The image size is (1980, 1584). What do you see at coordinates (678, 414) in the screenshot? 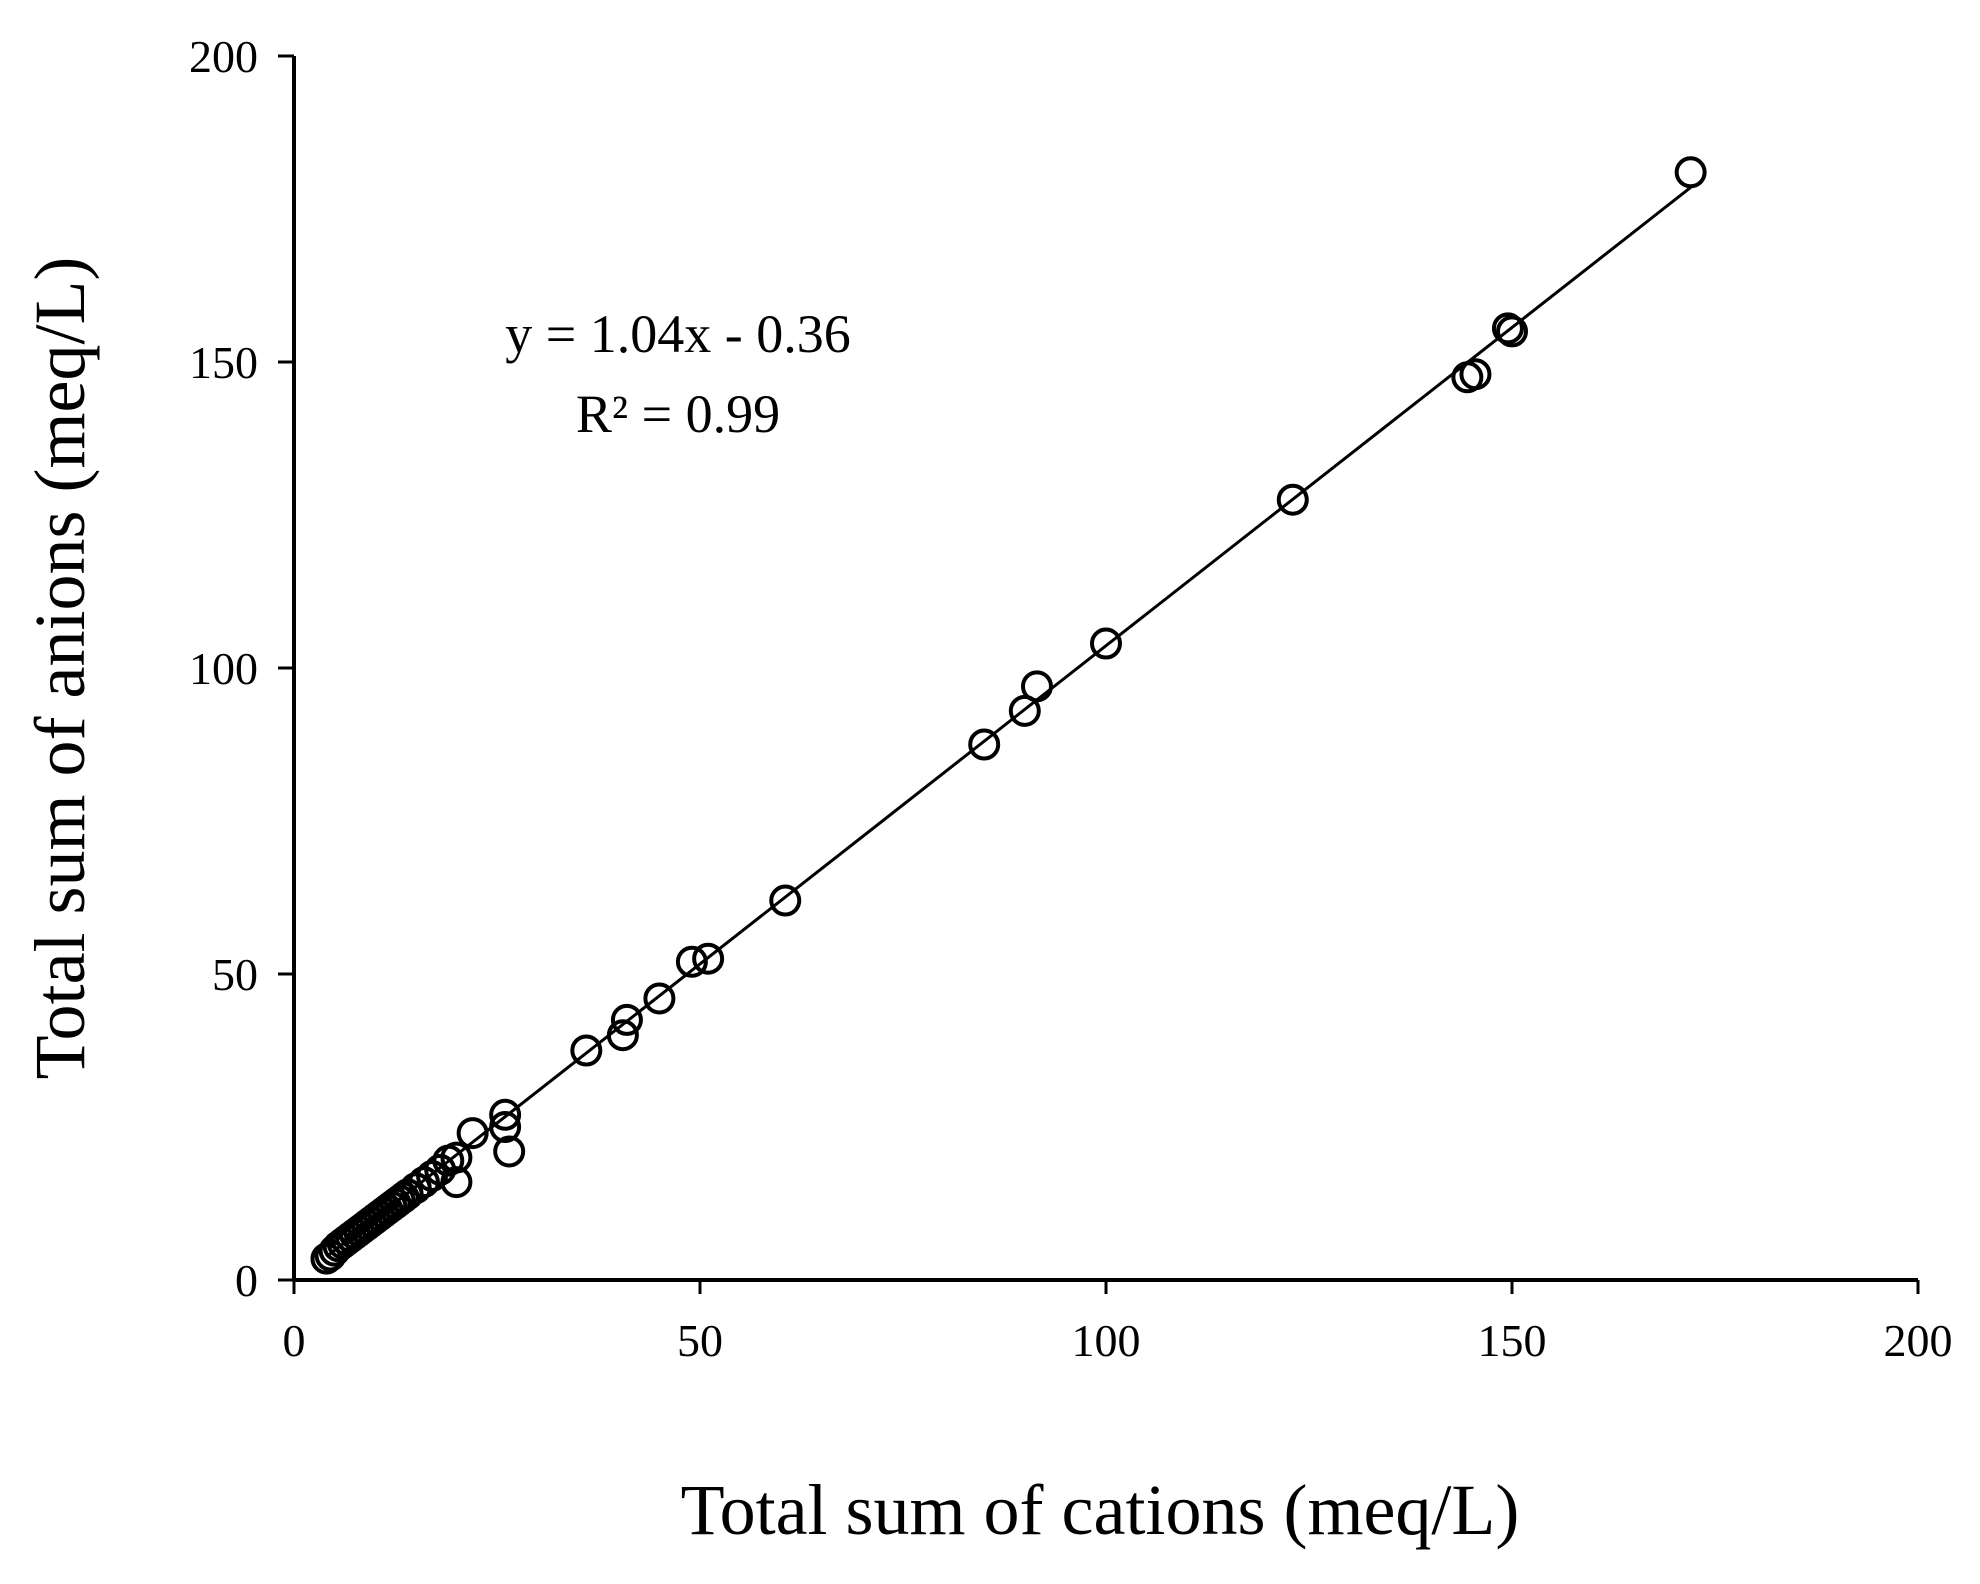
I see `trendline-r2: R² = 0.99` at bounding box center [678, 414].